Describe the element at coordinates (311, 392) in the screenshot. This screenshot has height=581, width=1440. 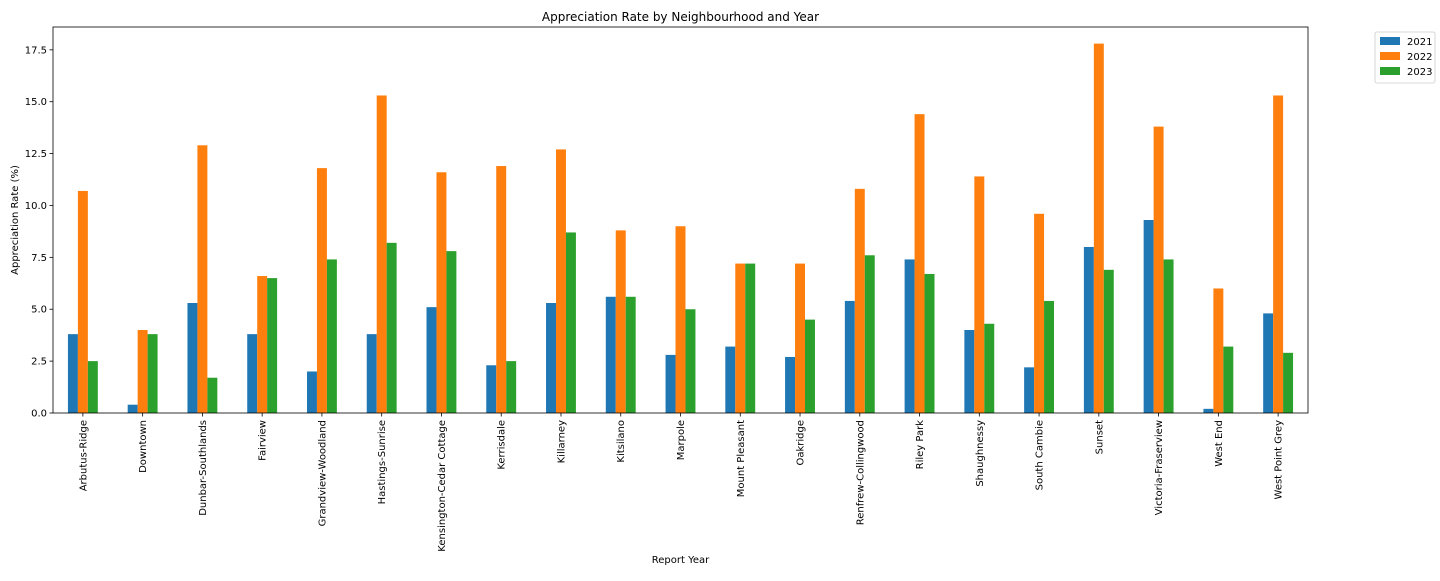
I see `bar-2021-grandview-woodland` at that location.